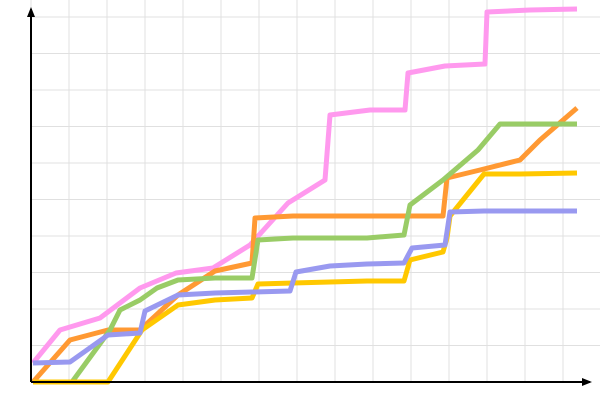  I want to click on y-axis-arrow-icon, so click(31, 12).